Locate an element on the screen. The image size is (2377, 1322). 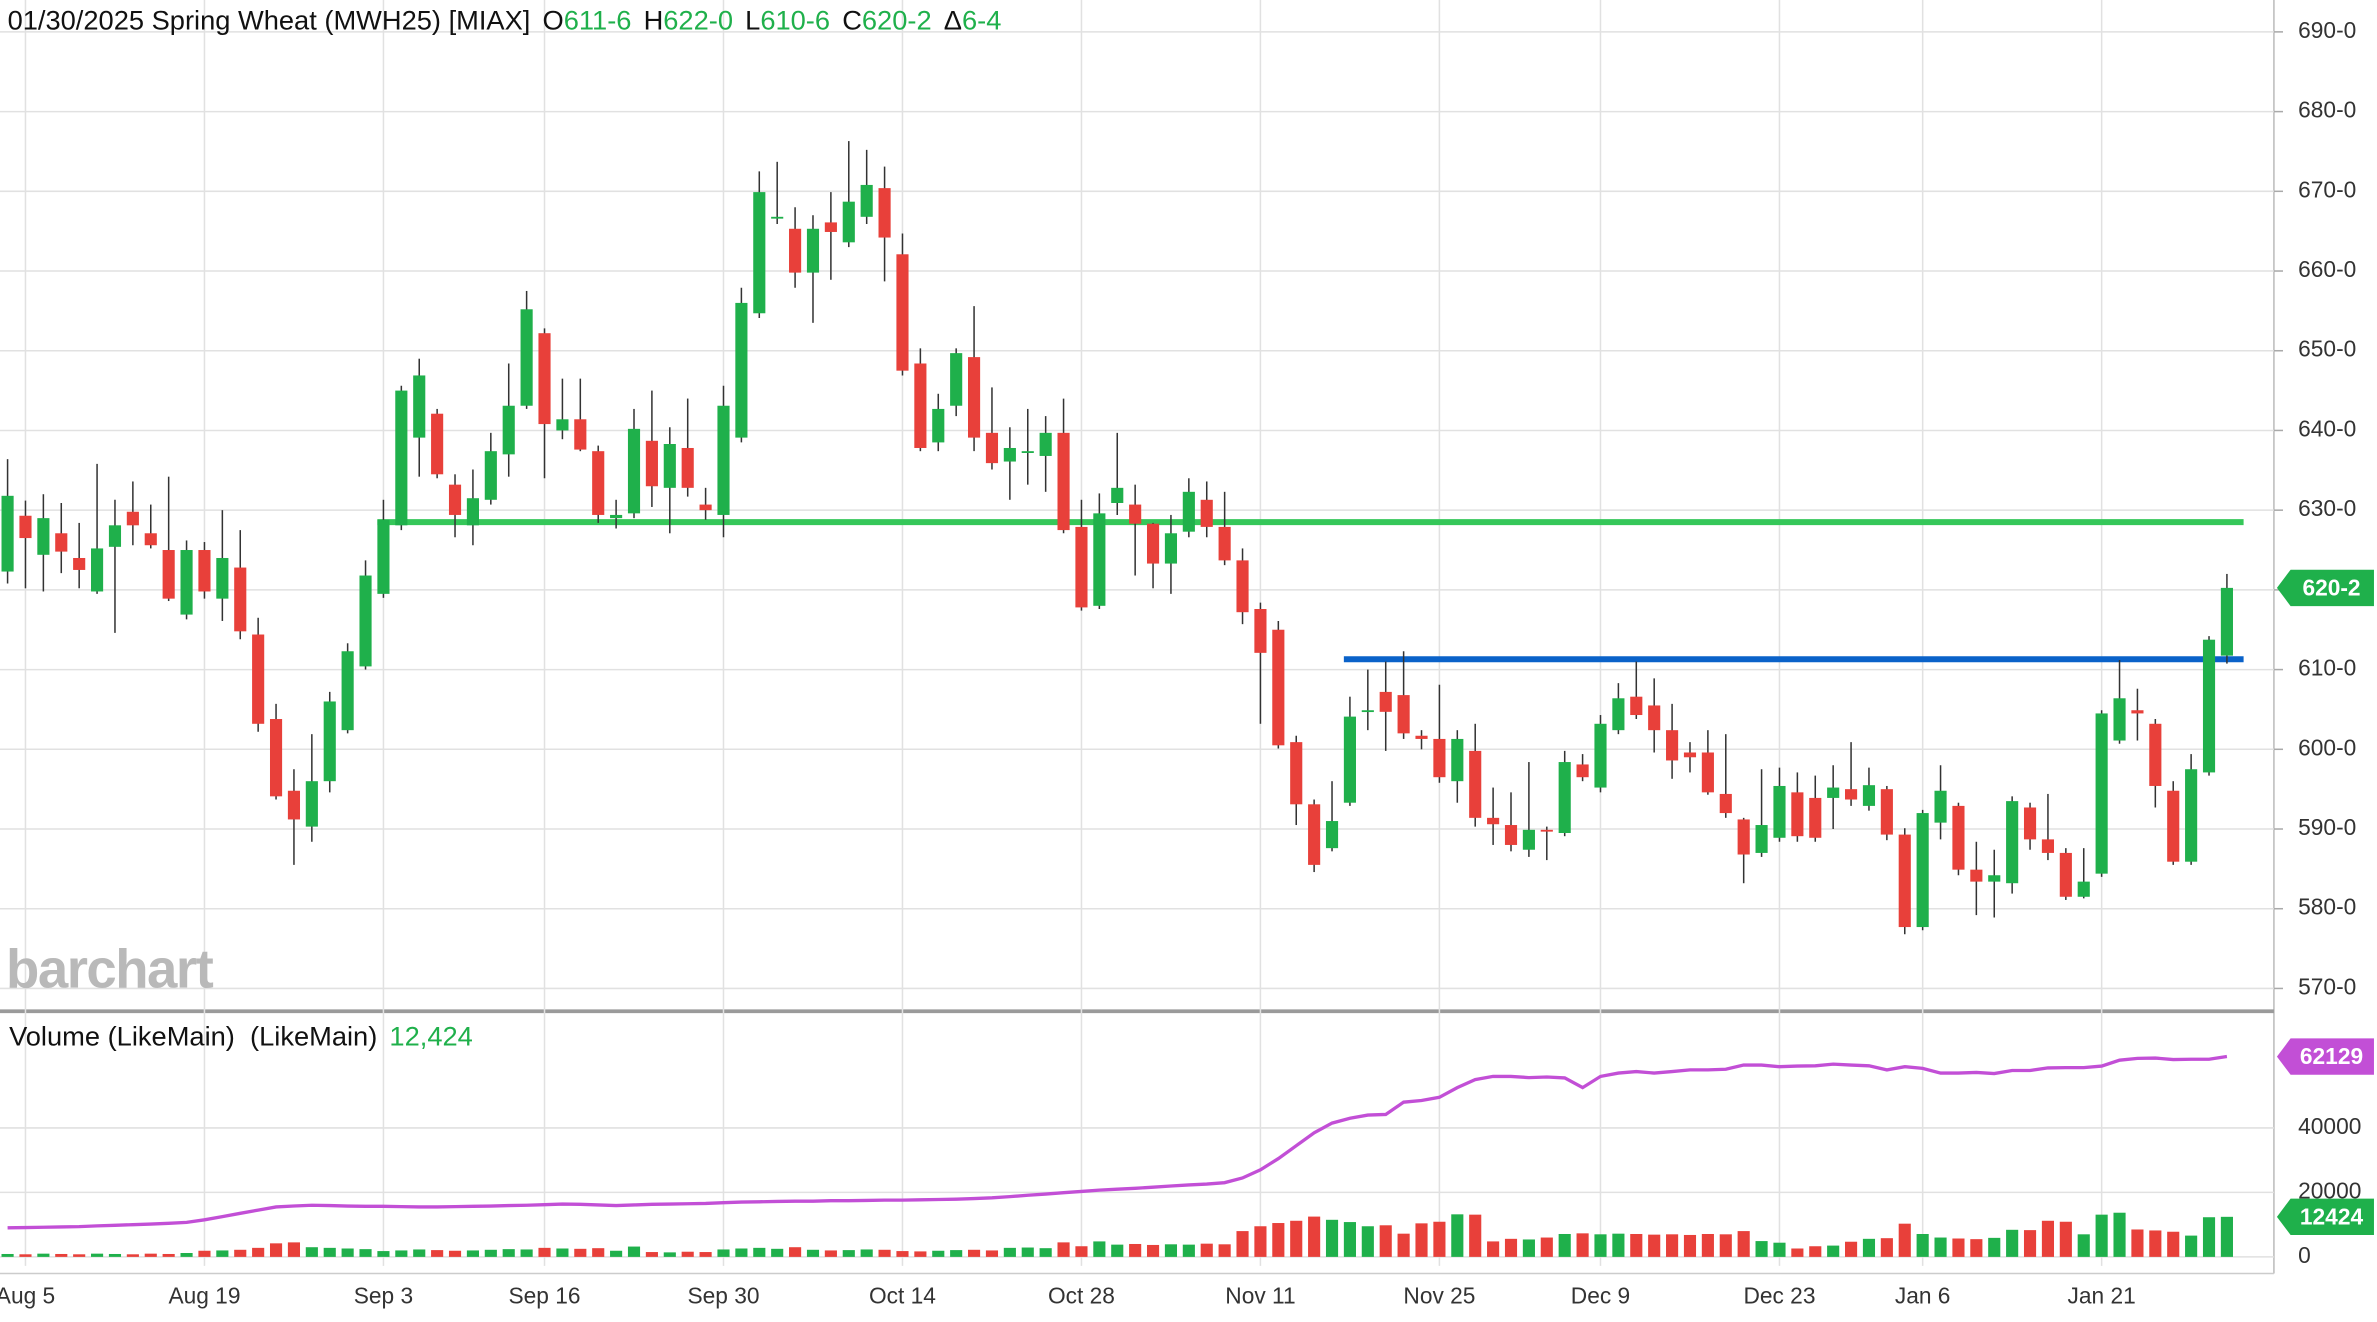
x-tick-label: Jan 21 is located at coordinates (2102, 1296).